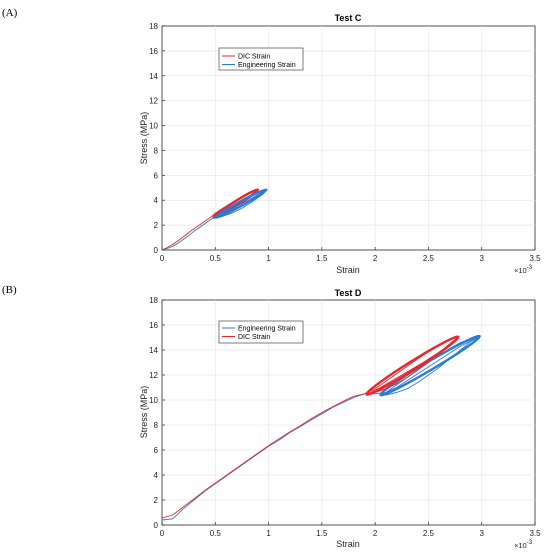  I want to click on chart-title: Test D, so click(348, 293).